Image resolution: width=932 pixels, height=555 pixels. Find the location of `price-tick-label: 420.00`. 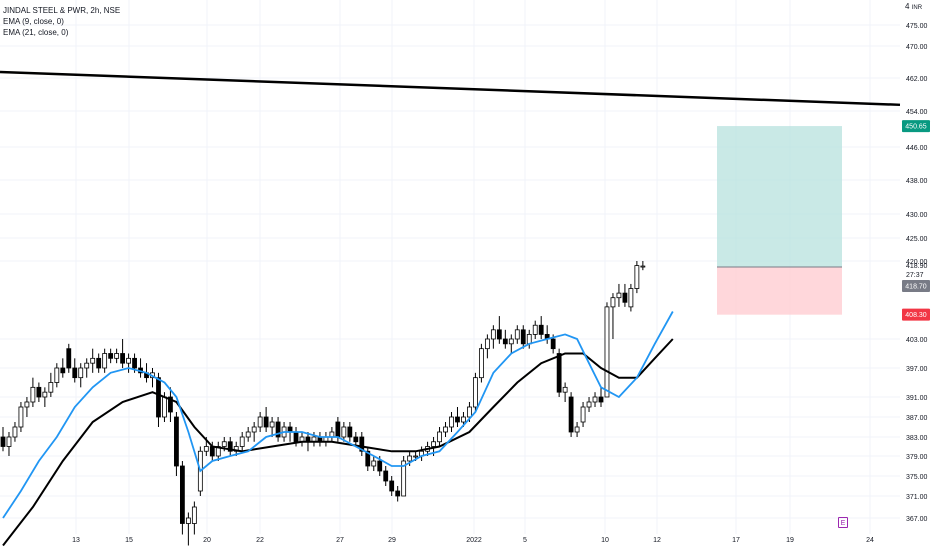

price-tick-label: 420.00 is located at coordinates (917, 262).